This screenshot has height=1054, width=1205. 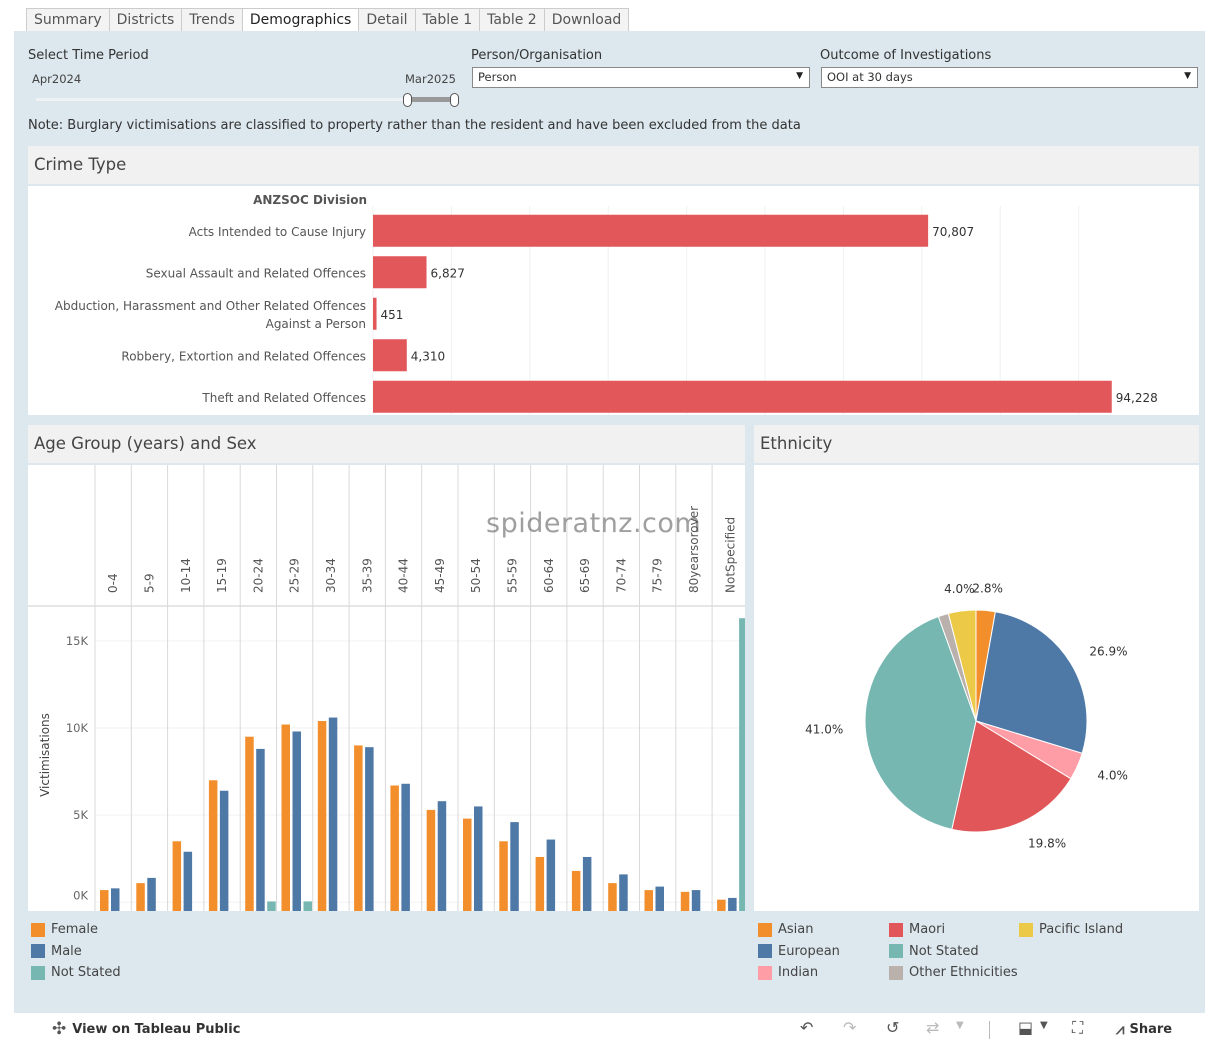 What do you see at coordinates (963, 972) in the screenshot?
I see `legend-label: Other Ethnicities` at bounding box center [963, 972].